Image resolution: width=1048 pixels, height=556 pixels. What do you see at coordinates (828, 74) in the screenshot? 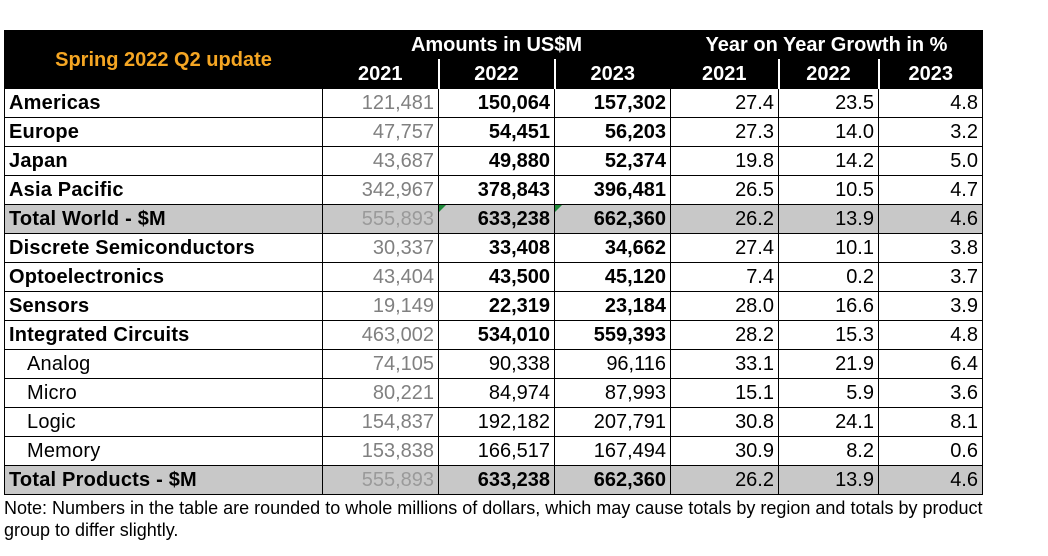
I see `growth-year-header: 2022` at bounding box center [828, 74].